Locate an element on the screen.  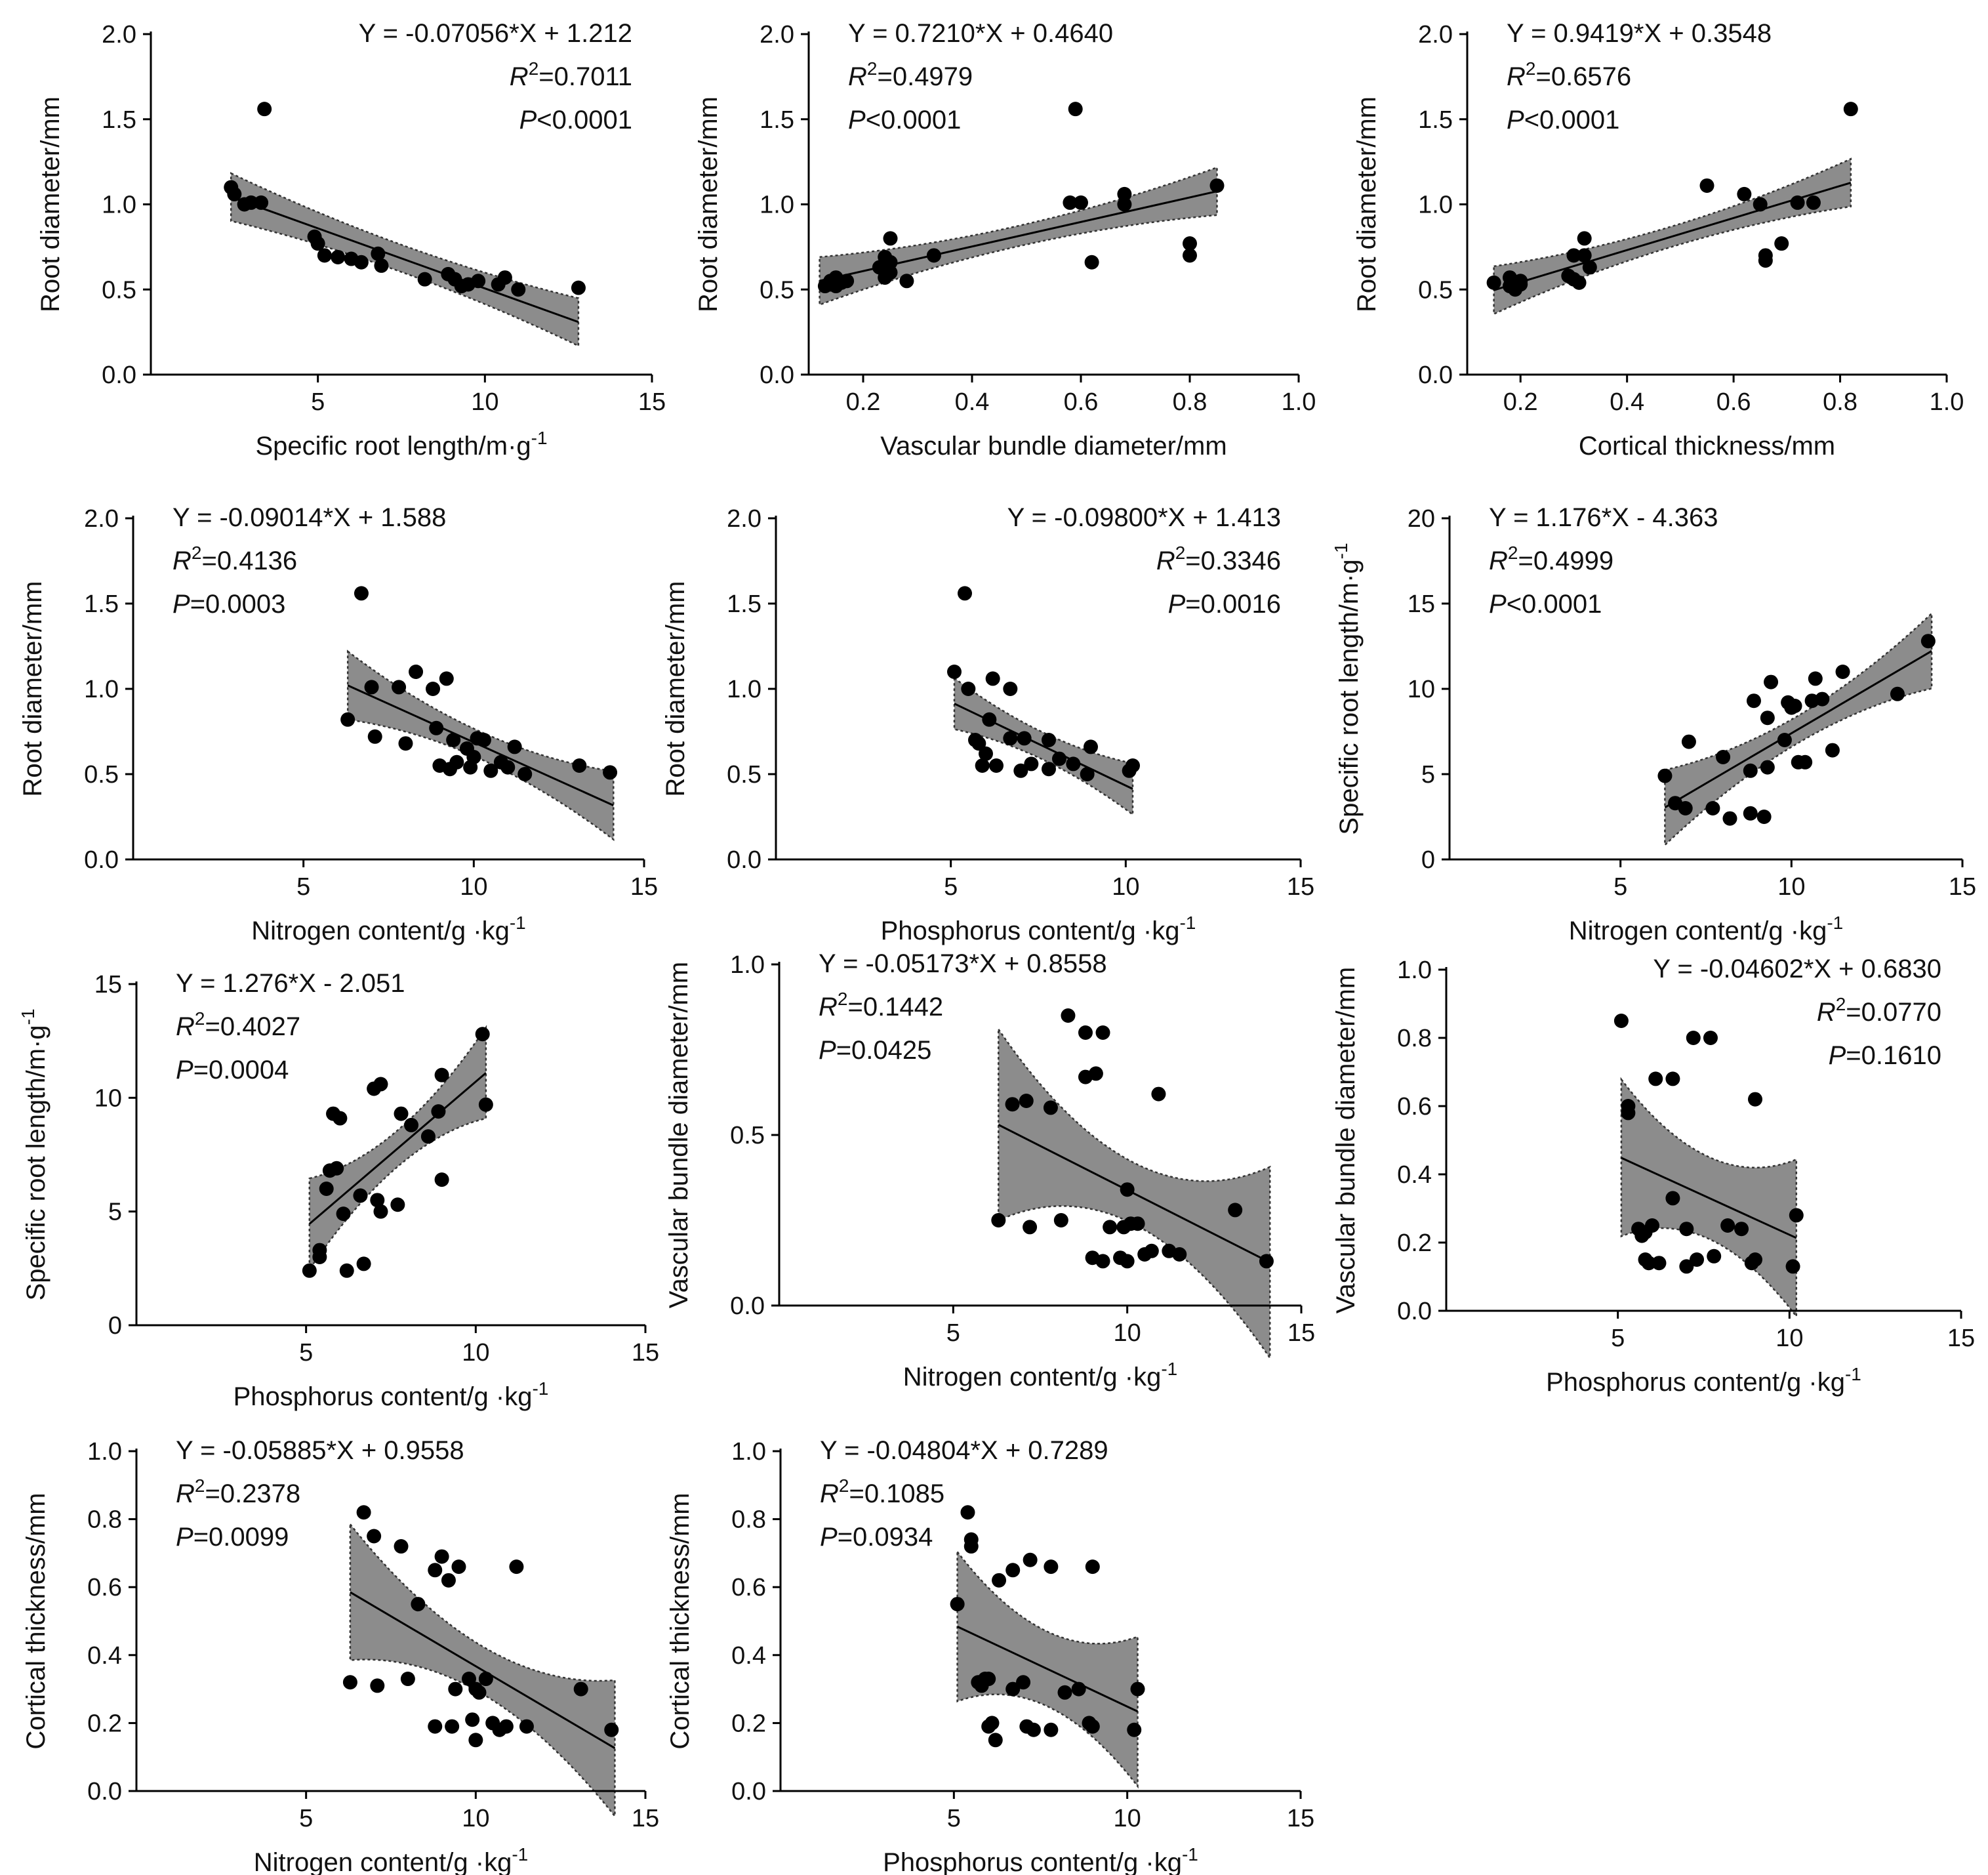
y-tick-label: 1.0 is located at coordinates (777, 205).